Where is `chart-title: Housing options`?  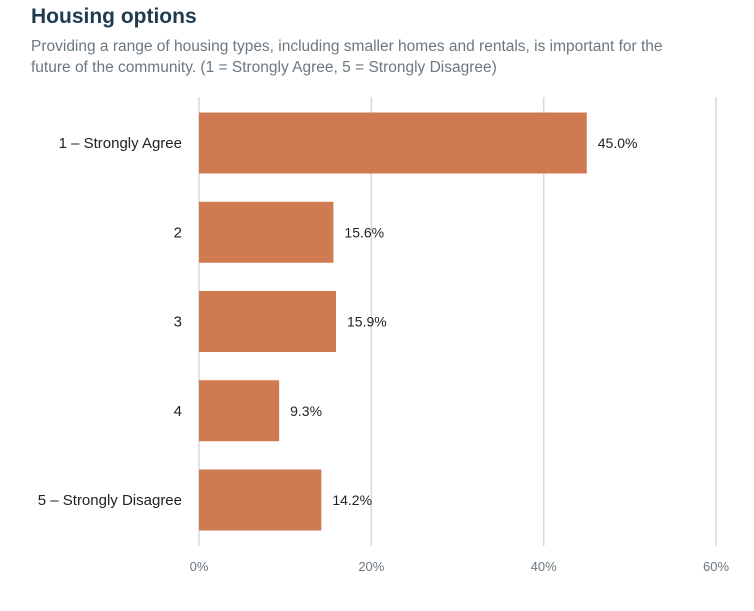 chart-title: Housing options is located at coordinates (114, 16).